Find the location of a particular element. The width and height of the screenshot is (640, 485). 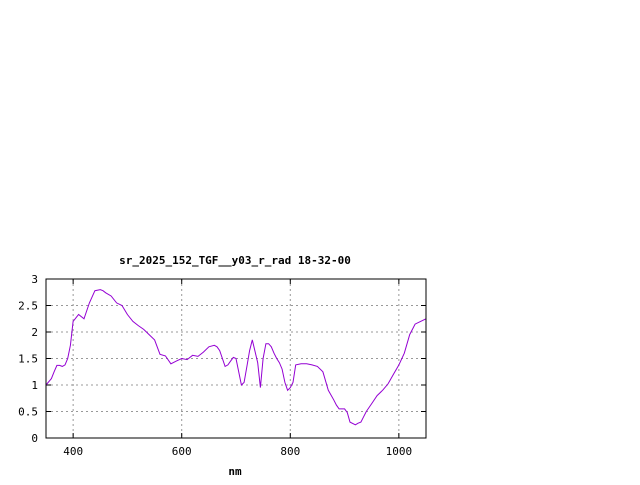

y-tick-label: 2.5 is located at coordinates (28, 306).